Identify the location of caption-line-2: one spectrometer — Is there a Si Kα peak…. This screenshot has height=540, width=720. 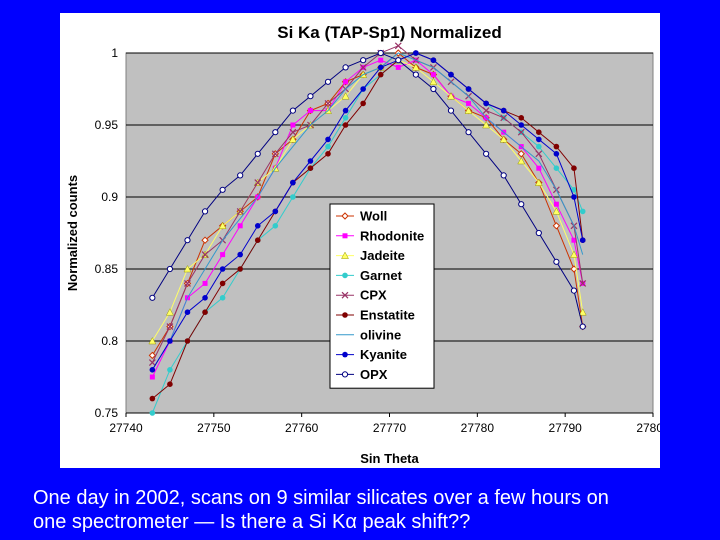
(252, 522).